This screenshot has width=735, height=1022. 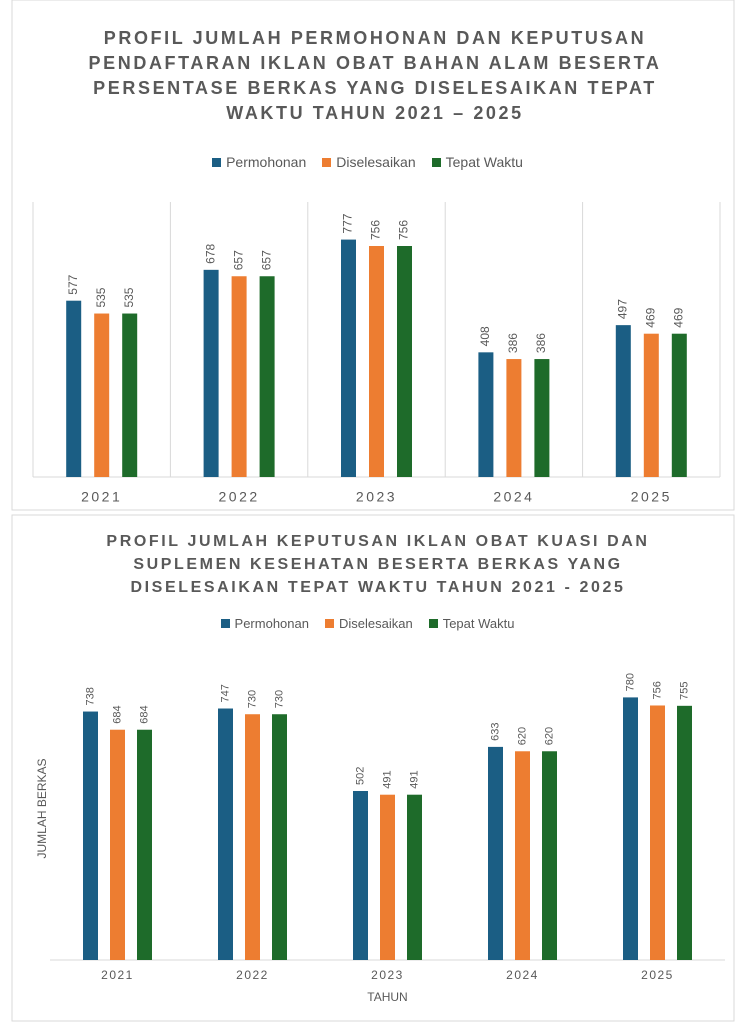 I want to click on data-label: 747, so click(x=225, y=693).